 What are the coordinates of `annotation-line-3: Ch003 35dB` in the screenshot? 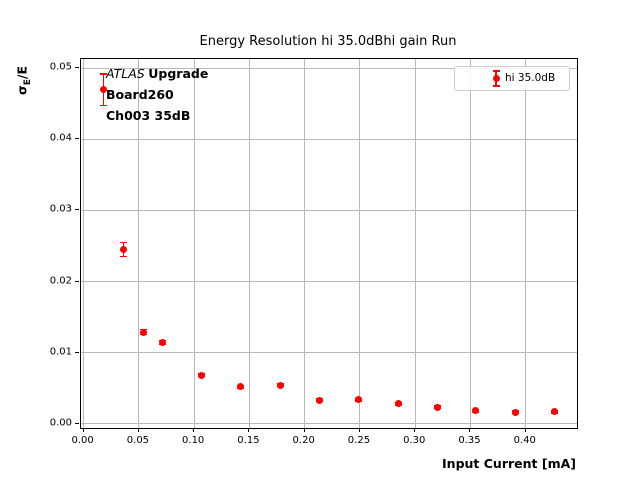 It's located at (148, 115).